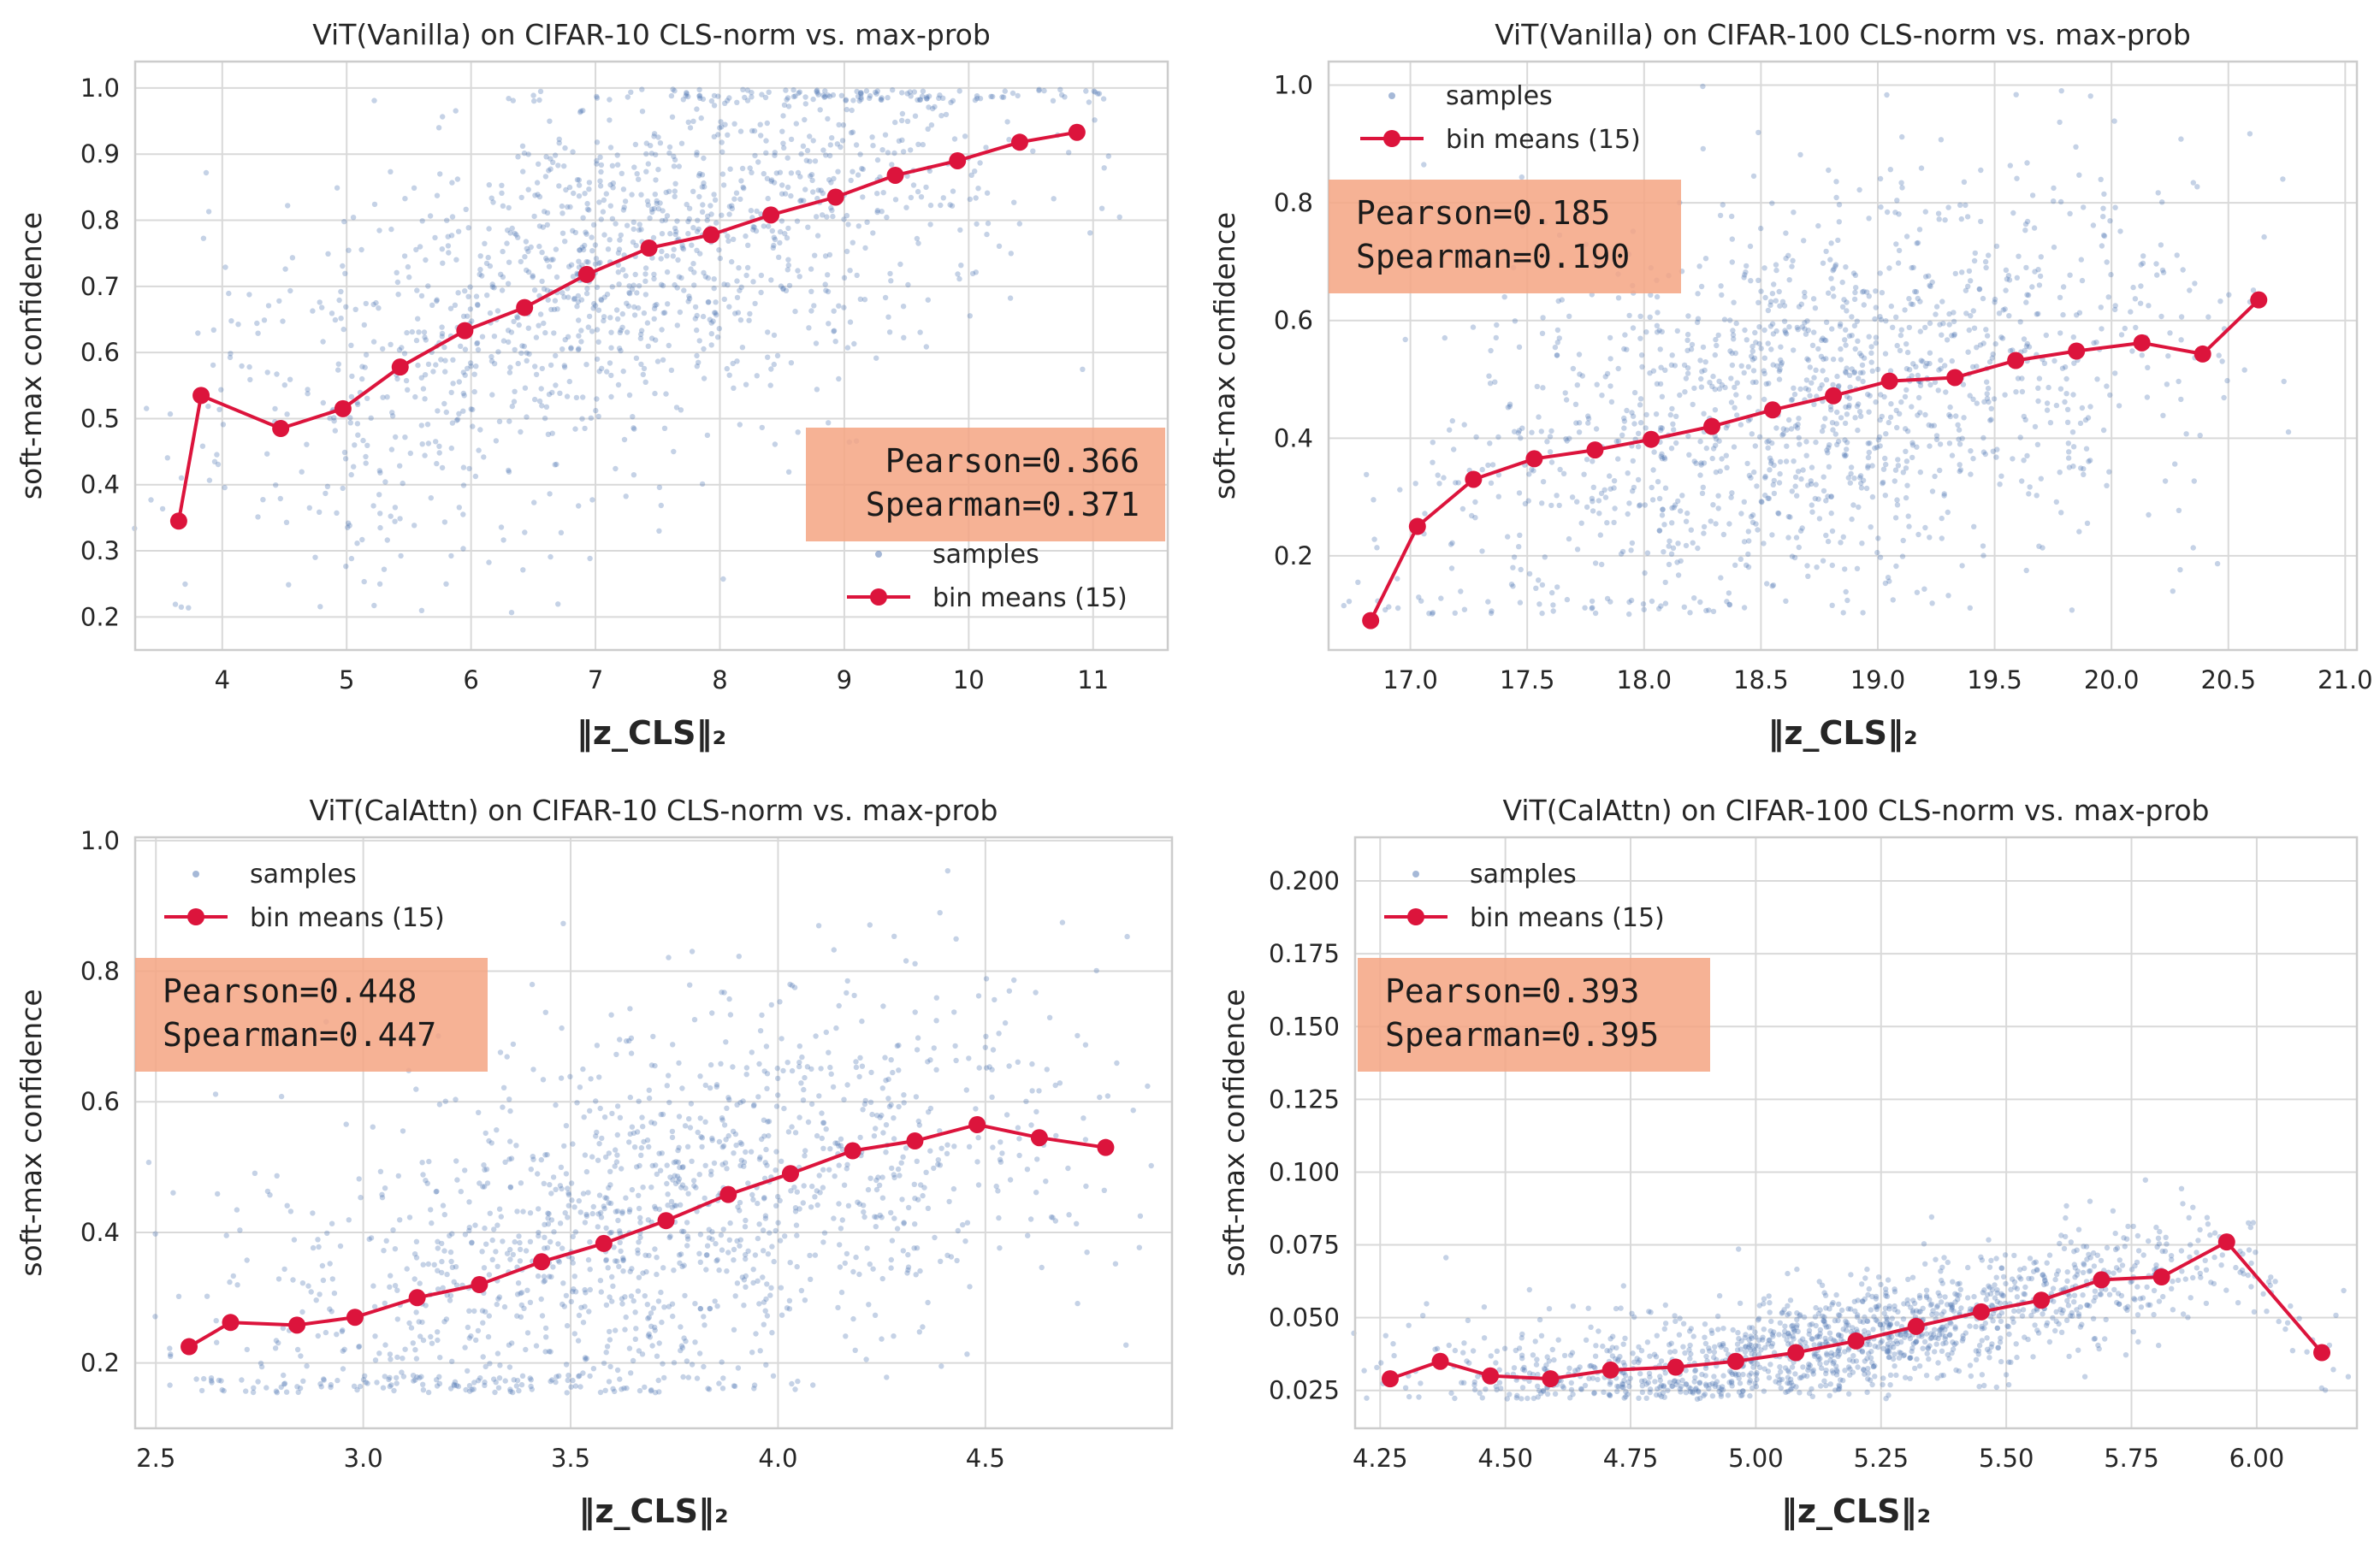  What do you see at coordinates (777, 1458) in the screenshot?
I see `x-tick-label: 4.0` at bounding box center [777, 1458].